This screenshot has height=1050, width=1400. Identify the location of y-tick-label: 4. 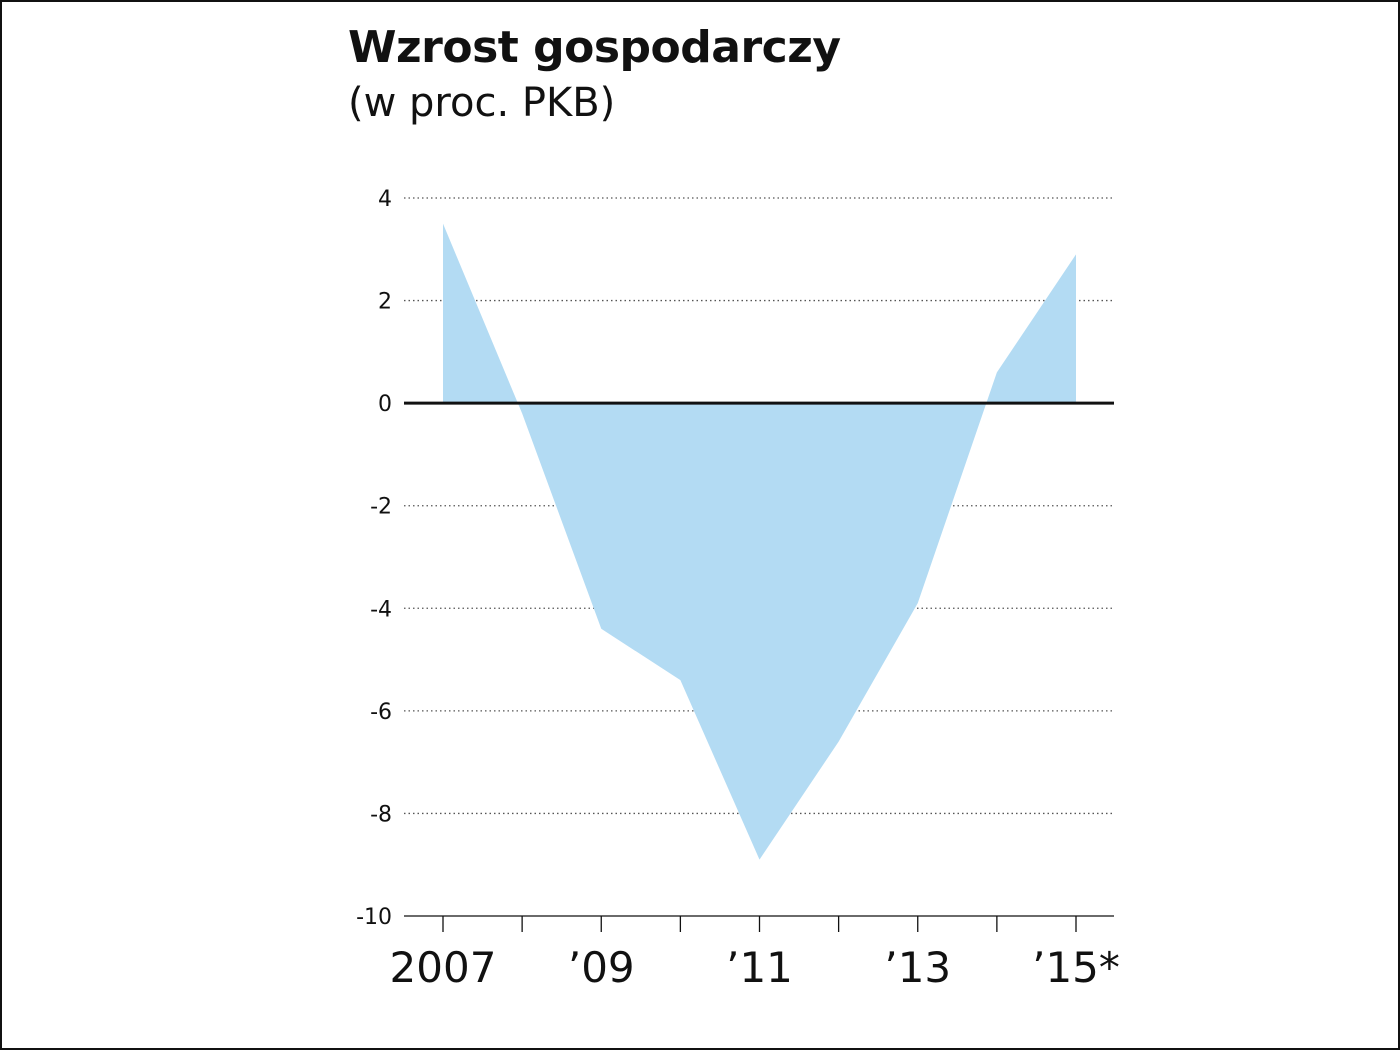
(385, 199).